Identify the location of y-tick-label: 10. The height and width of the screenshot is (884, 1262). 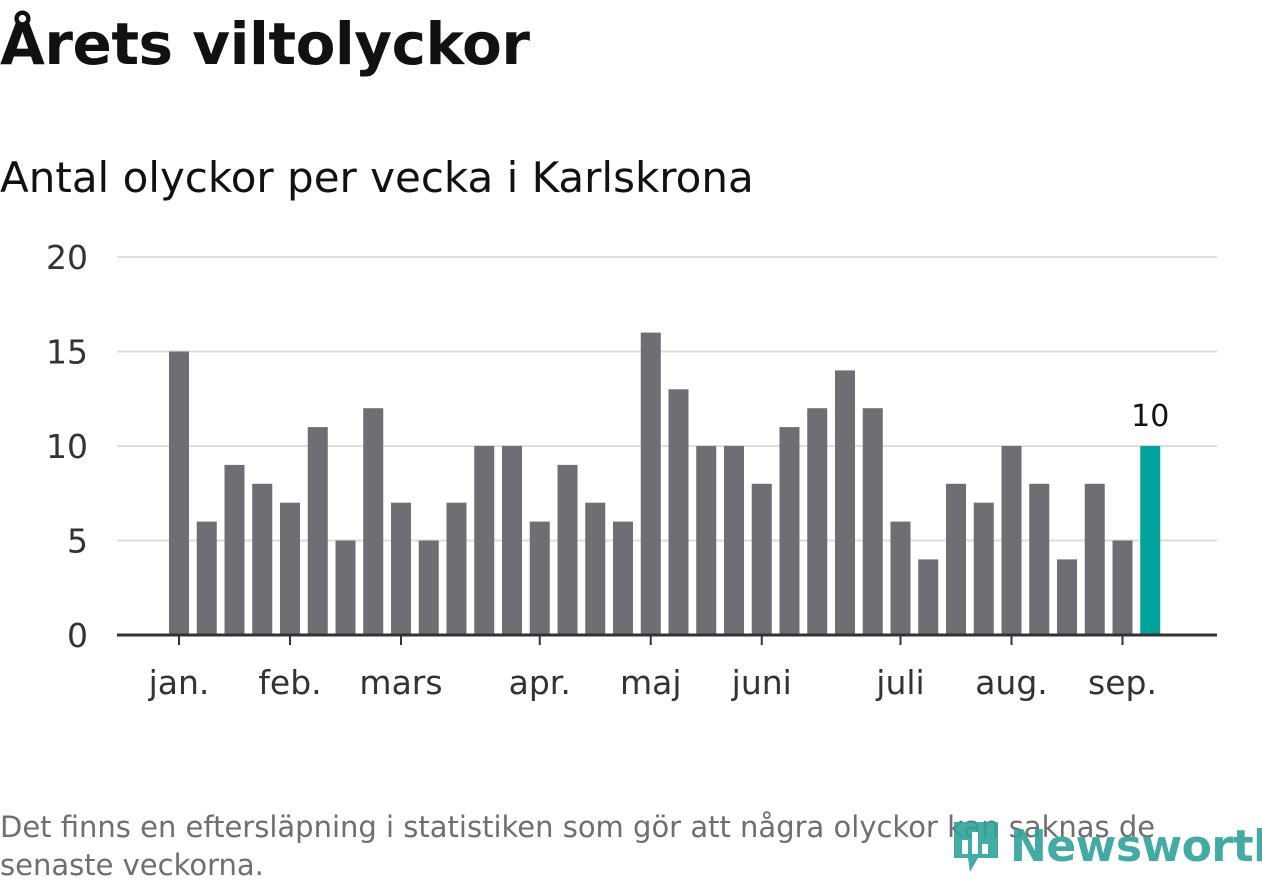
(67, 446).